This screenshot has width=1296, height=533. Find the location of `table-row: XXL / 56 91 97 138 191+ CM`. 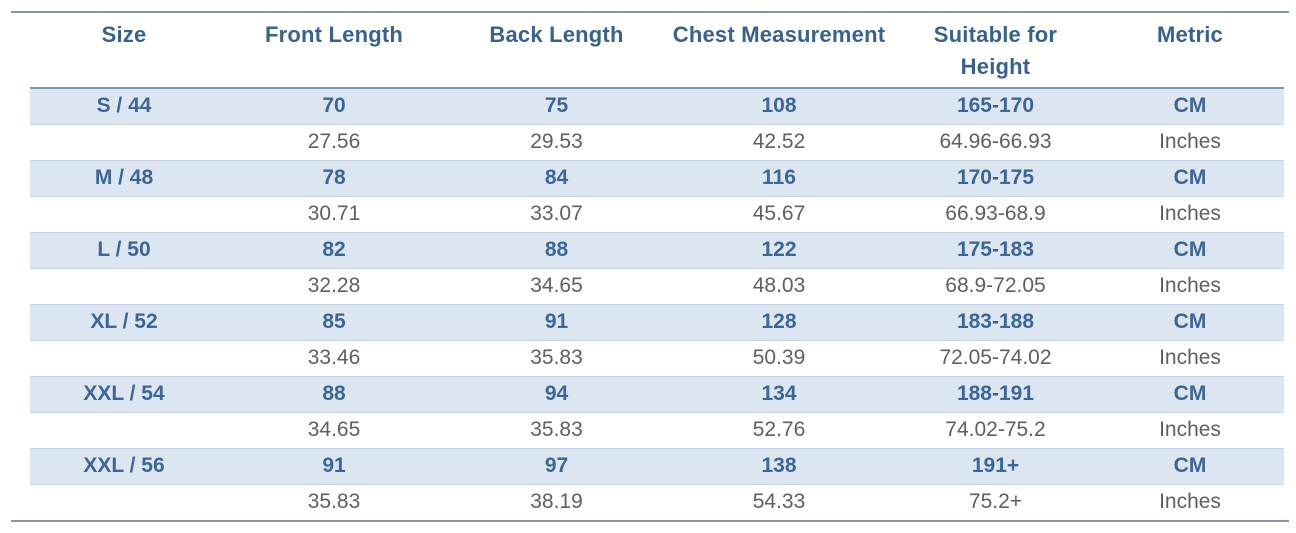

table-row: XXL / 56 91 97 138 191+ CM is located at coordinates (657, 466).